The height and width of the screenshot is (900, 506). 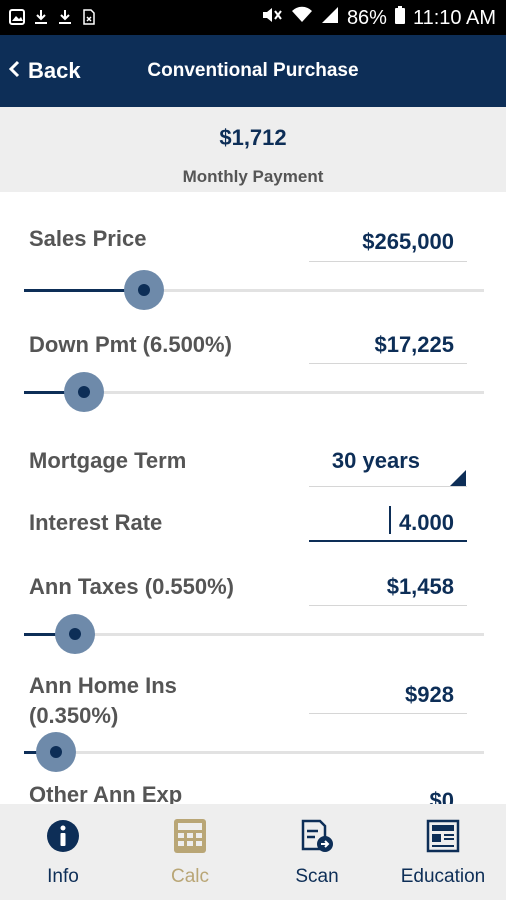 I want to click on nav-education: Education, so click(x=443, y=852).